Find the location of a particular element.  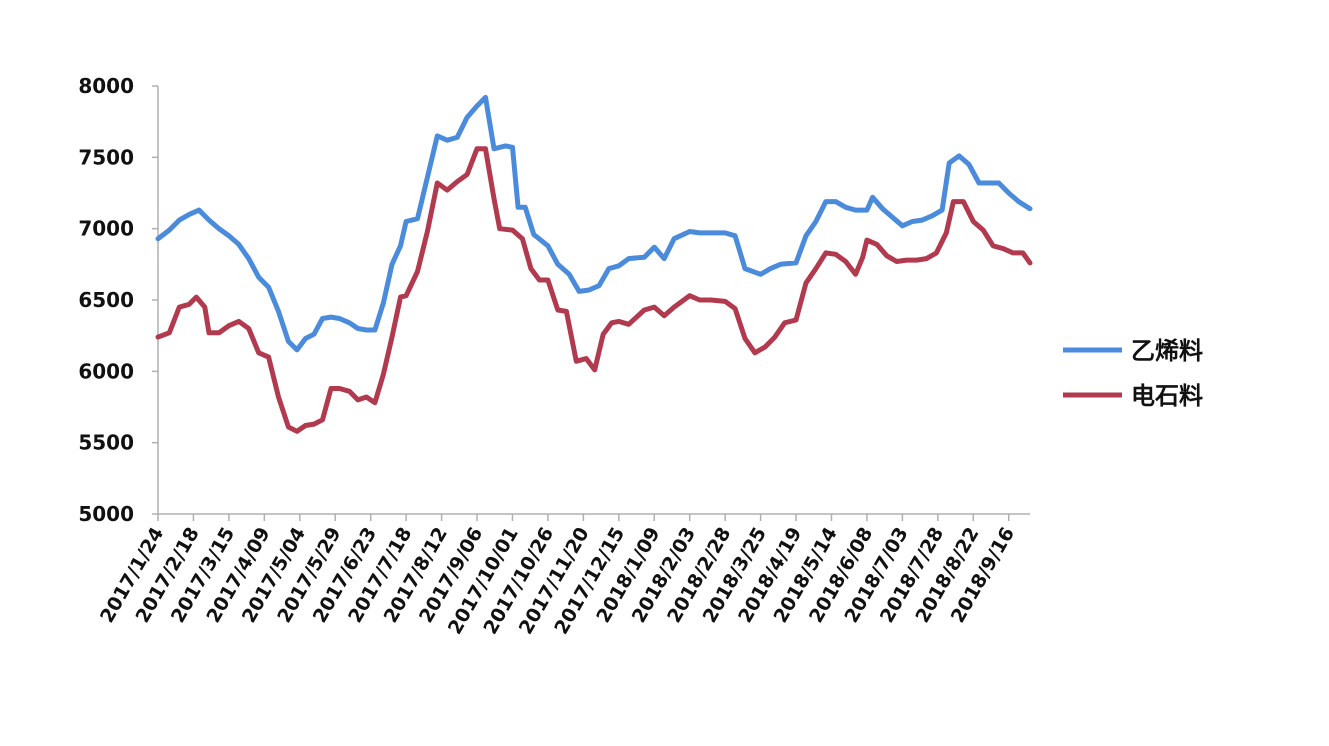

y-axis: 5000 5500 6000 6500 7000 7500 8000 is located at coordinates (118, 300).